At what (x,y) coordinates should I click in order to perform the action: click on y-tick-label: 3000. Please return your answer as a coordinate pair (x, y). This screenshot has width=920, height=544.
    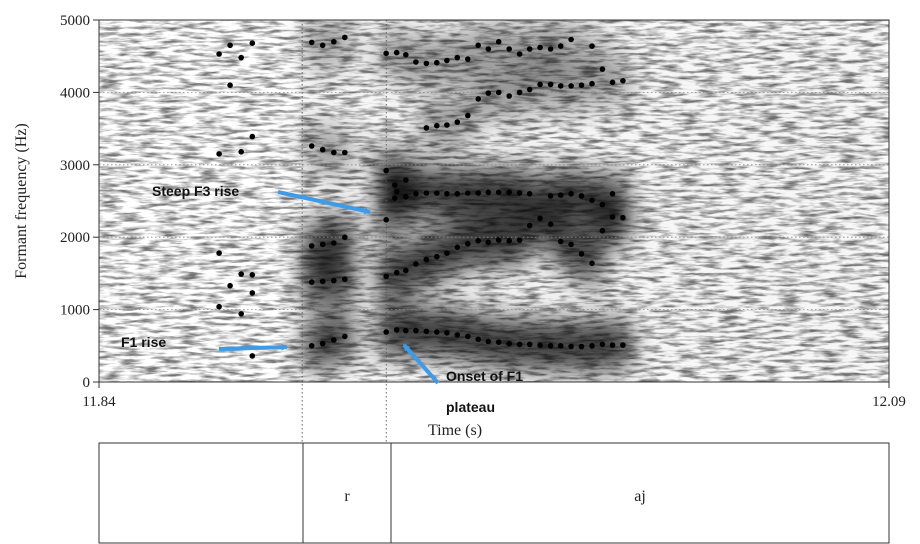
    Looking at the image, I should click on (75, 166).